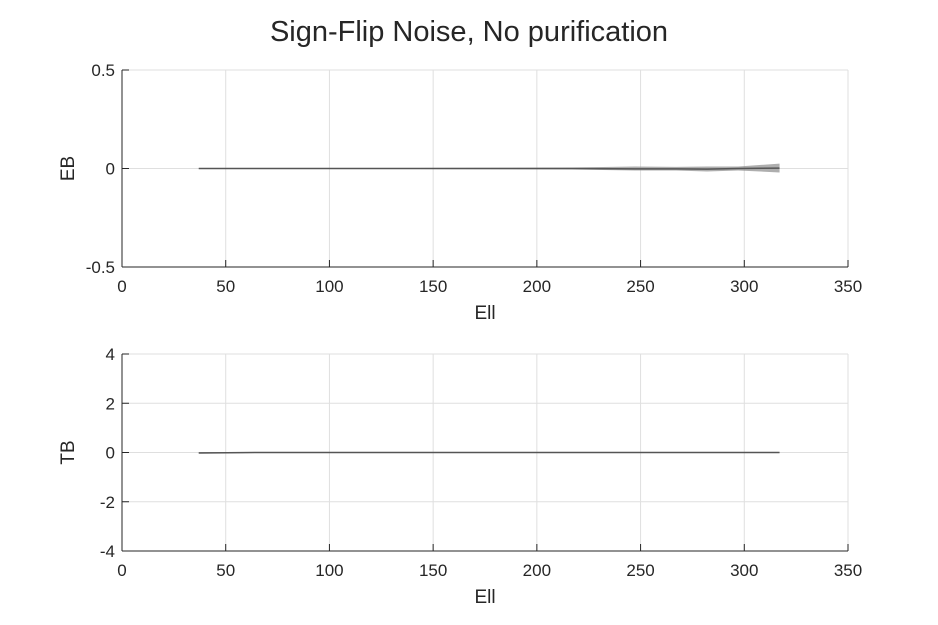 Image resolution: width=938 pixels, height=625 pixels. What do you see at coordinates (469, 32) in the screenshot?
I see `figure-title: Sign-Flip Noise, No purification` at bounding box center [469, 32].